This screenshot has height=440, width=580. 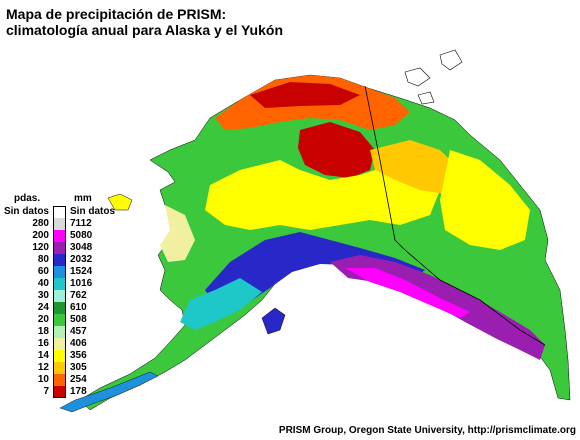 I want to click on southeast-magenta, so click(x=407, y=293).